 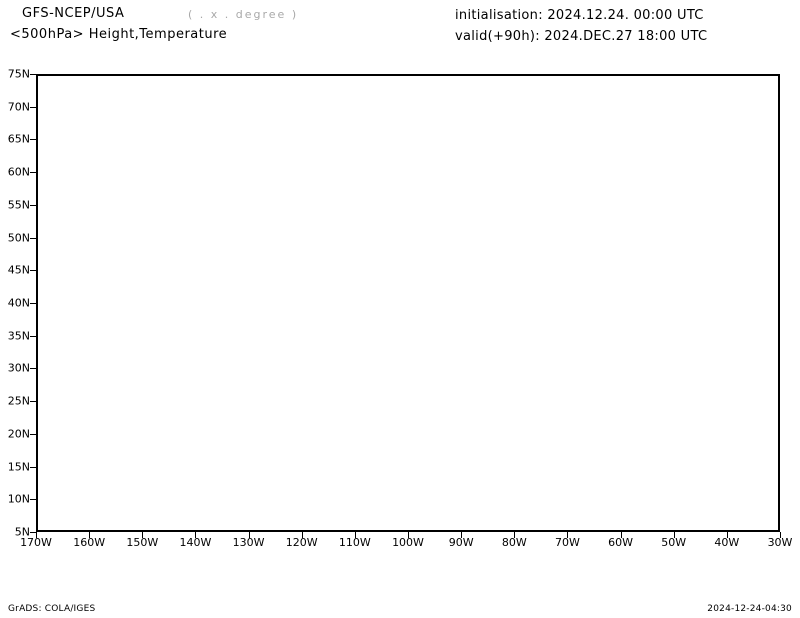 I want to click on x-axis-label: 90W, so click(x=461, y=542).